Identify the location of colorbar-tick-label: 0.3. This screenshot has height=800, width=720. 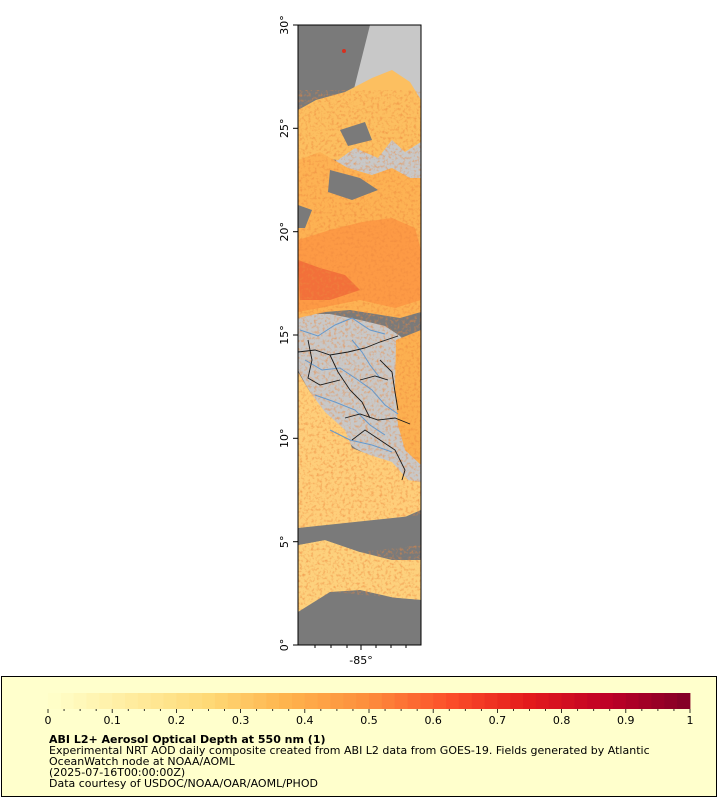
(241, 720).